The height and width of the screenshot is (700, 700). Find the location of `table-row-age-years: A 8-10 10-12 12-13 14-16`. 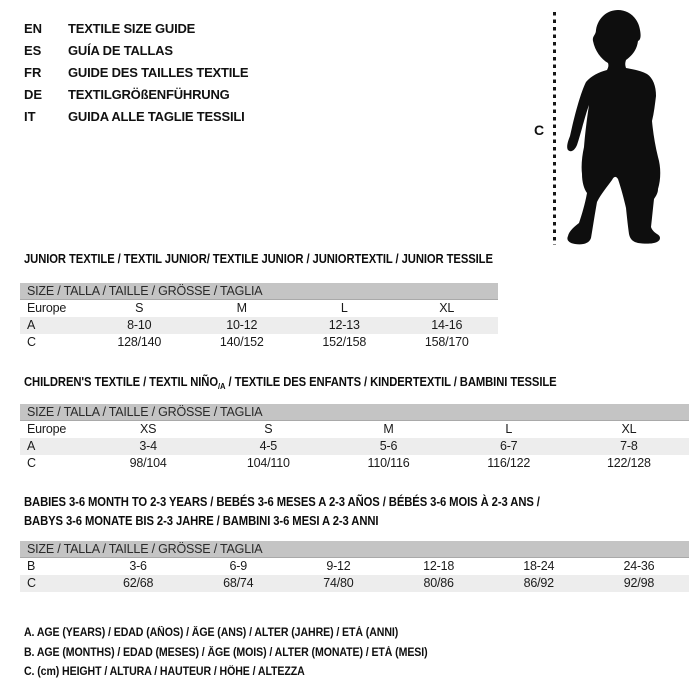

table-row-age-years: A 8-10 10-12 12-13 14-16 is located at coordinates (259, 325).